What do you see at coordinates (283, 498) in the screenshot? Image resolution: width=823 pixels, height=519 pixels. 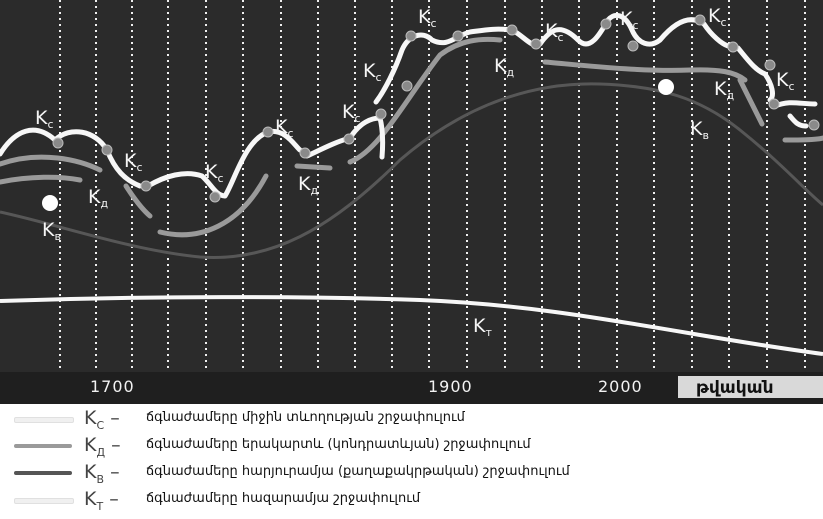 I see `legend-text: ճգնաժամերը հազարամյա շրջափուլում` at bounding box center [283, 498].